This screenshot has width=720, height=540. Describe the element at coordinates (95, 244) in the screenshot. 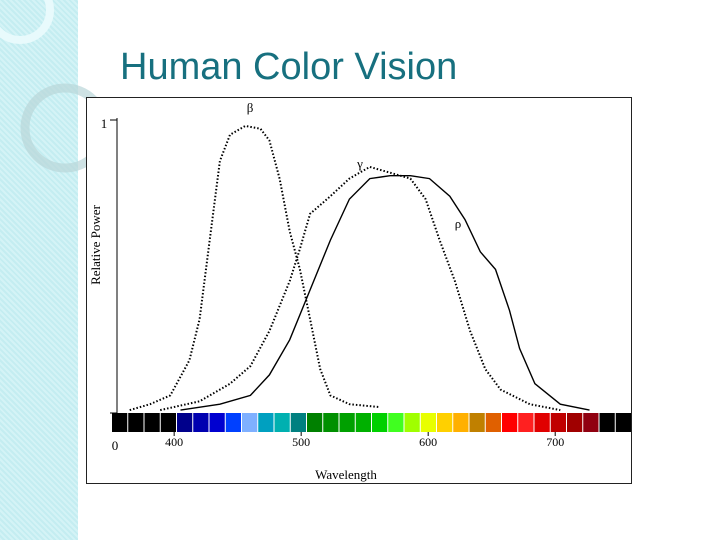

I see `y-axis-label: Relative Power` at that location.